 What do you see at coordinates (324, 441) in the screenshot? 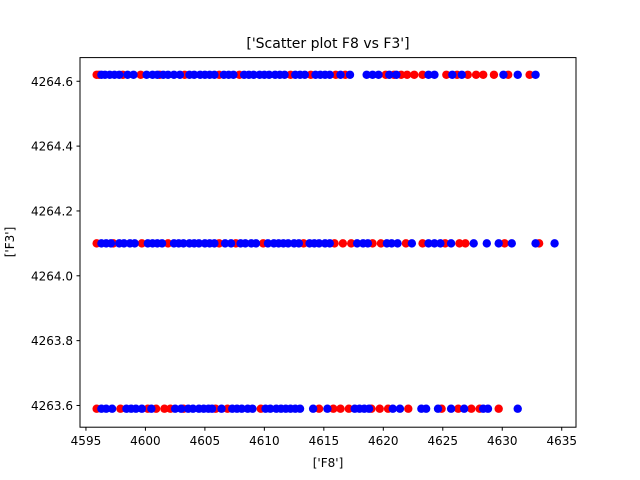
I see `x-tick-label: 4615` at bounding box center [324, 441].